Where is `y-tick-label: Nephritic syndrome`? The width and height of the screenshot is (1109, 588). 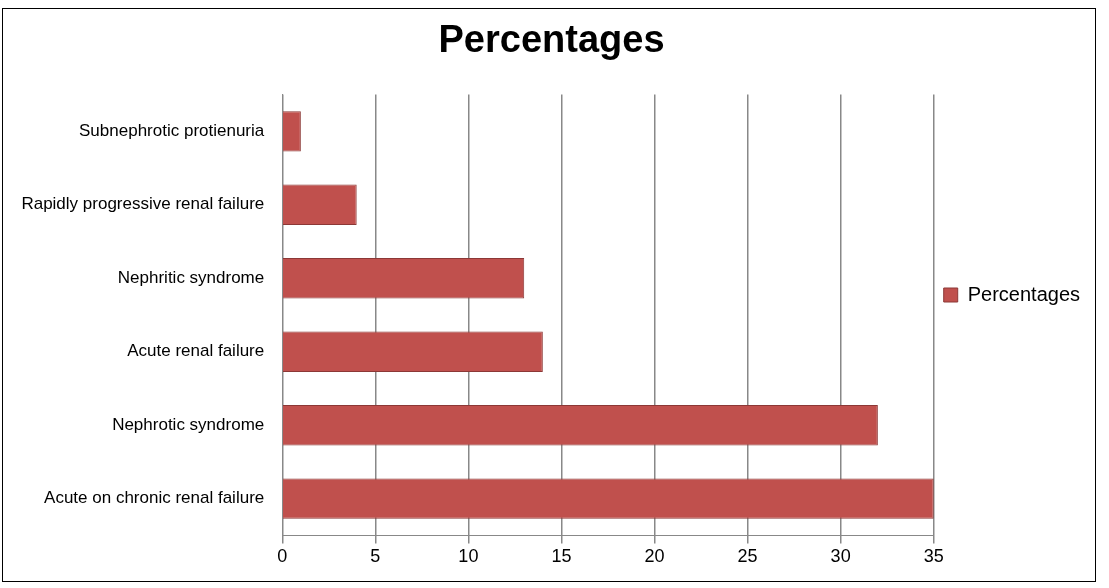 y-tick-label: Nephritic syndrome is located at coordinates (191, 277).